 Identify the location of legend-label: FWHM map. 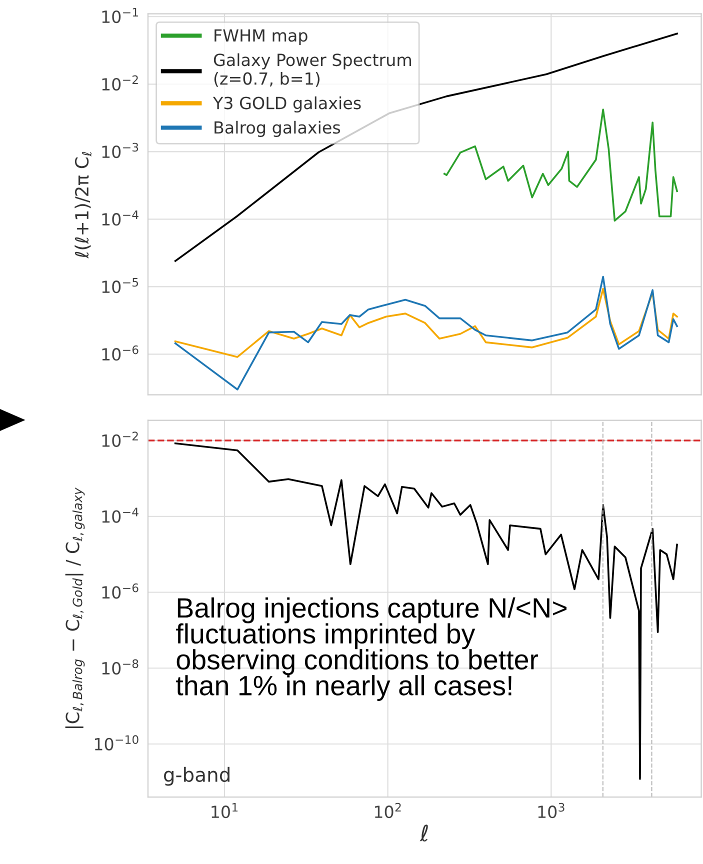
(261, 37).